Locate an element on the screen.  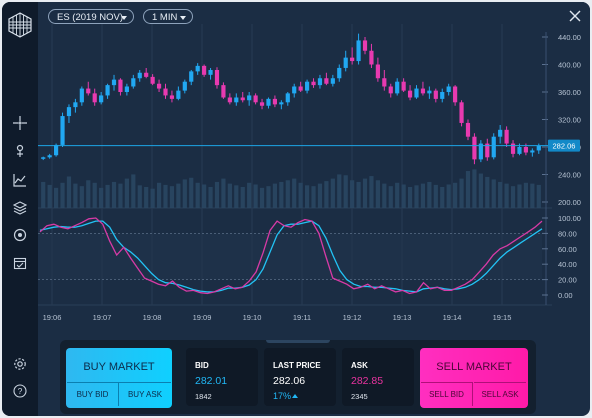
osc-tick-label: 20.00 is located at coordinates (567, 280).